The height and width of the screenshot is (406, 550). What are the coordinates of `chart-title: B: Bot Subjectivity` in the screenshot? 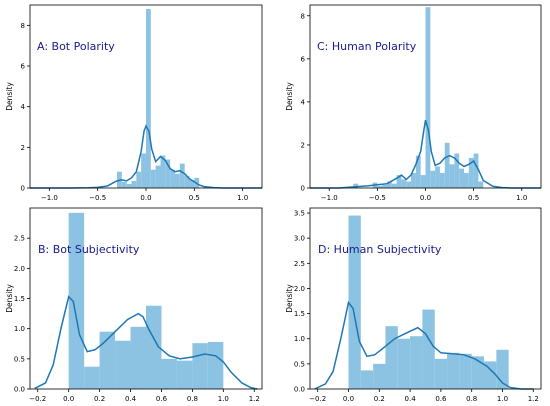 It's located at (89, 249).